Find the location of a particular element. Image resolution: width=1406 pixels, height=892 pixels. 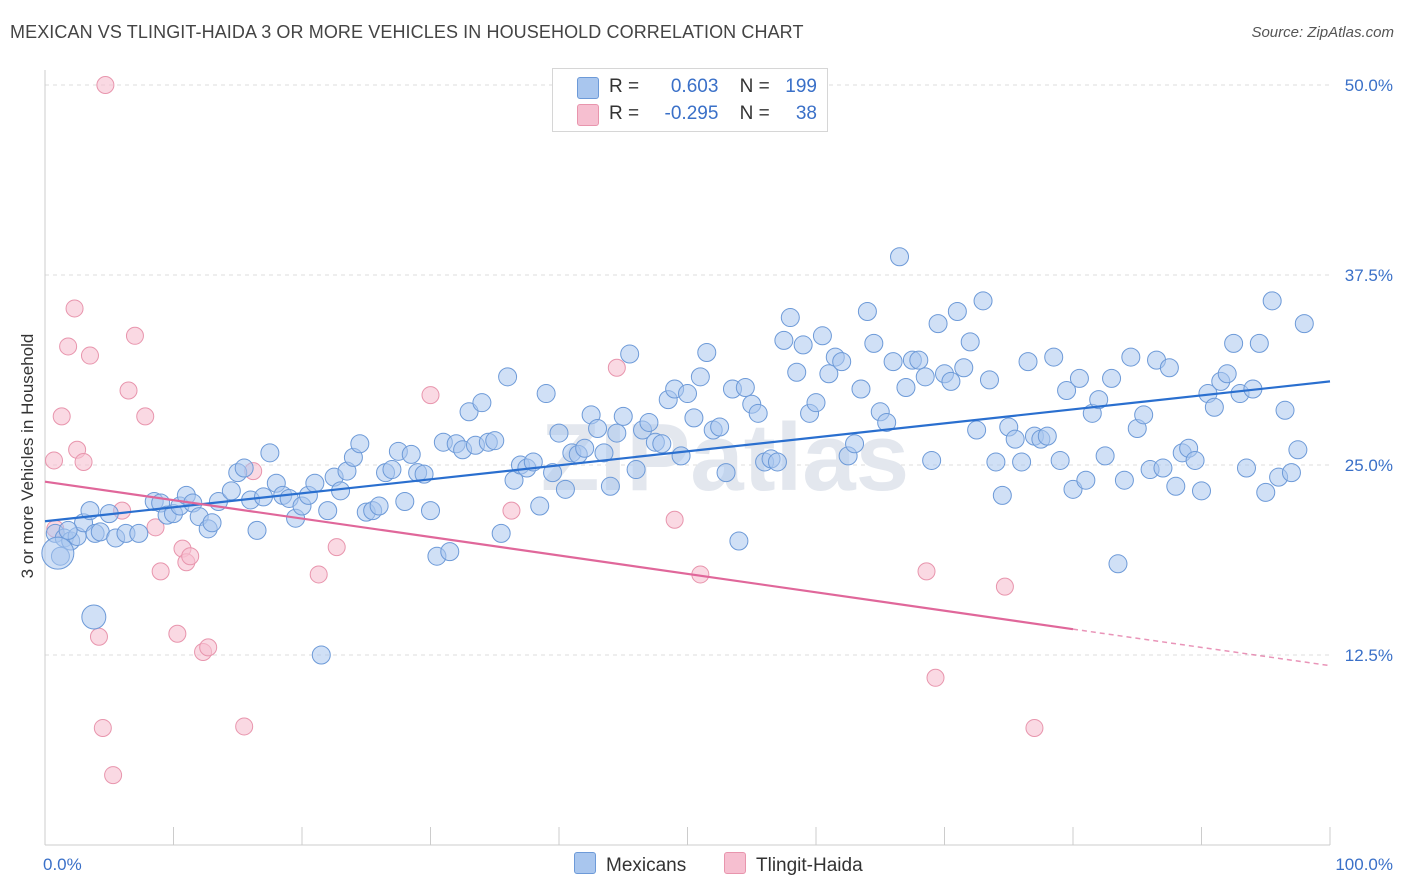

bottom-legend-tlingit-haida: Tlingit-Haida is located at coordinates (793, 865).